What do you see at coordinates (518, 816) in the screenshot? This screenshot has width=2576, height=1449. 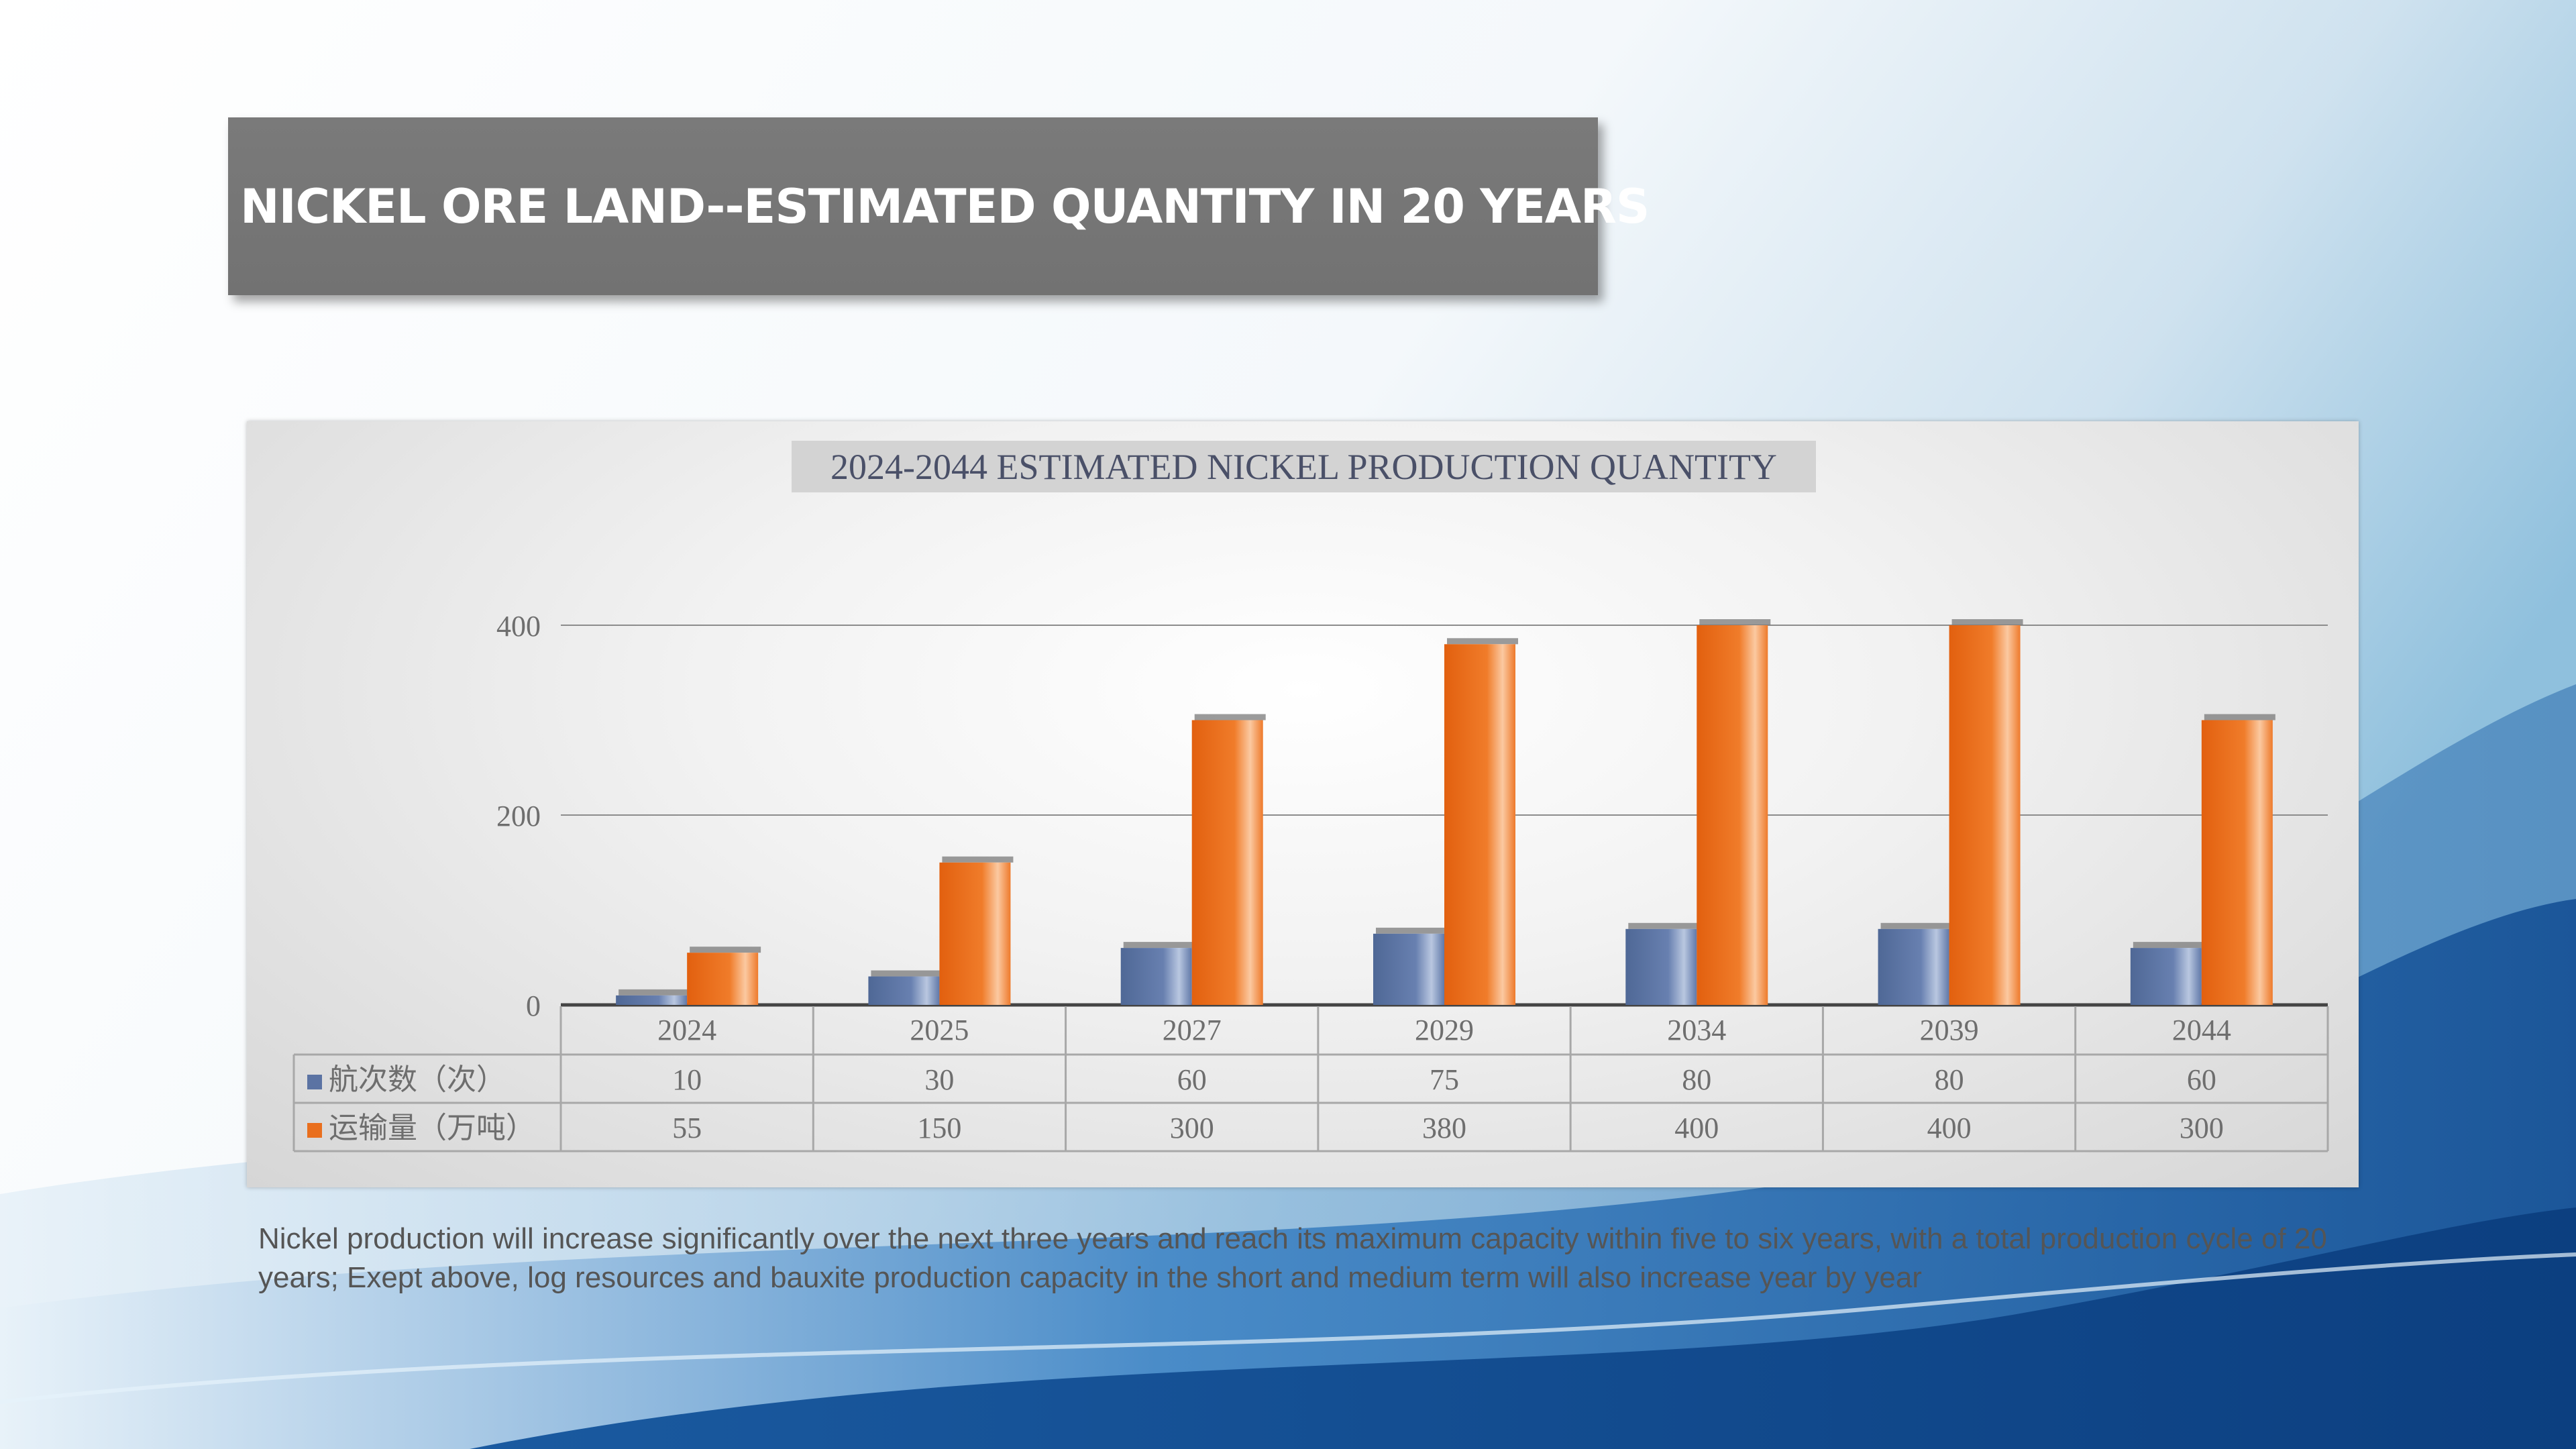 I see `y-tick-label: 200` at bounding box center [518, 816].